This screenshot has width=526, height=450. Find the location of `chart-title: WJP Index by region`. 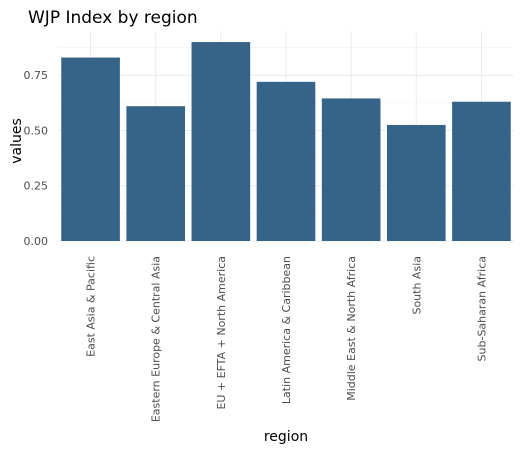

chart-title: WJP Index by region is located at coordinates (113, 18).